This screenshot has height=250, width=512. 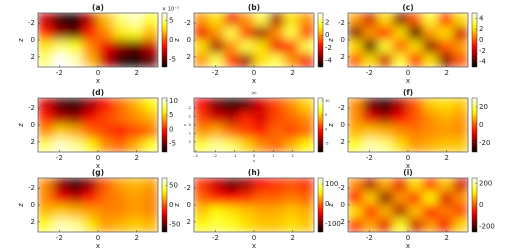 I want to click on colorbar-tick-label: 0, so click(x=171, y=205).